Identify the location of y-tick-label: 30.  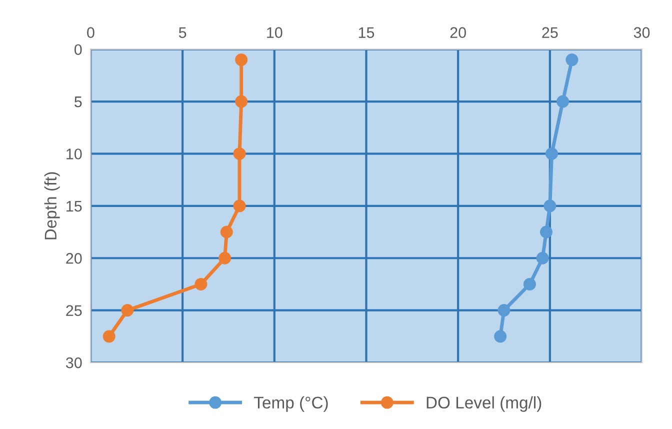
(74, 362).